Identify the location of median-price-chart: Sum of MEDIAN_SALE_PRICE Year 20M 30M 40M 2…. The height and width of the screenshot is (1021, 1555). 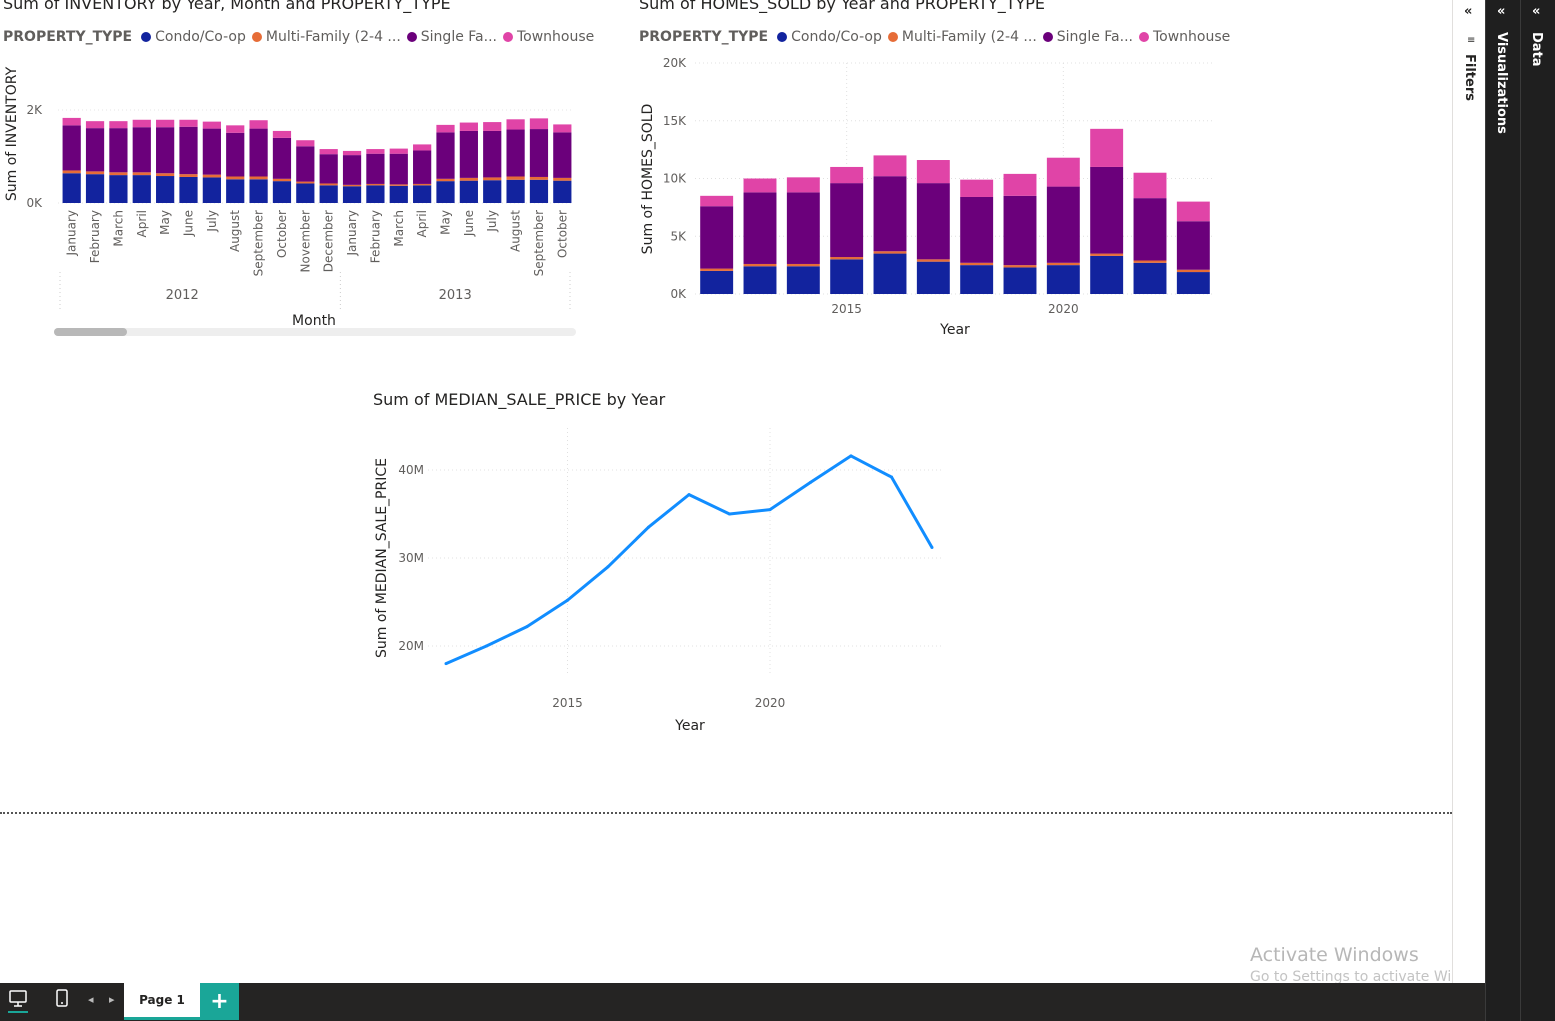
(660, 590).